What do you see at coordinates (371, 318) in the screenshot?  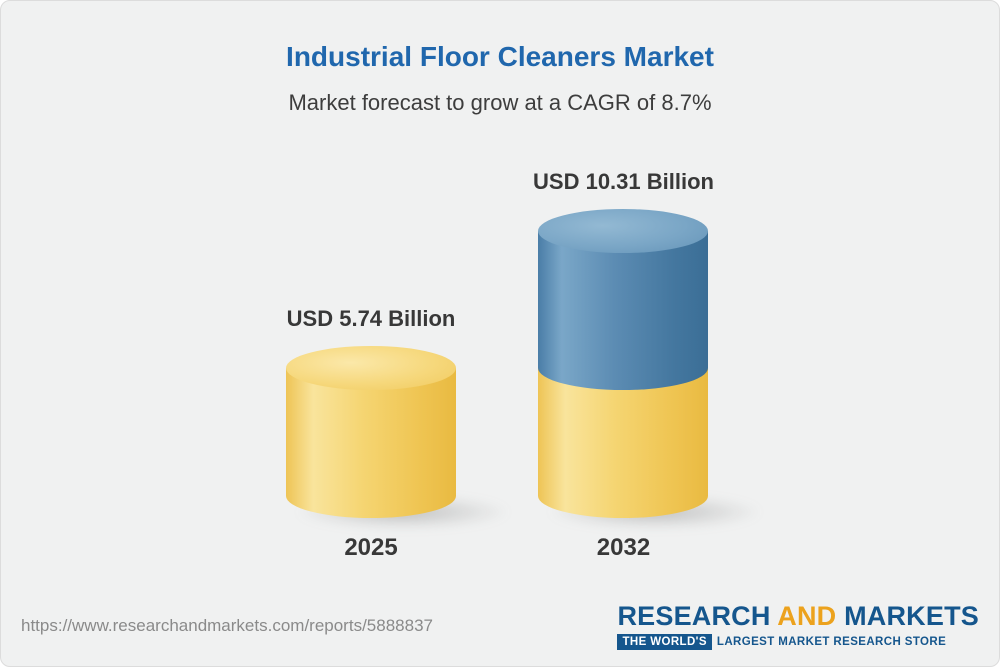 I see `value-label-2025: USD 5.74 Billion` at bounding box center [371, 318].